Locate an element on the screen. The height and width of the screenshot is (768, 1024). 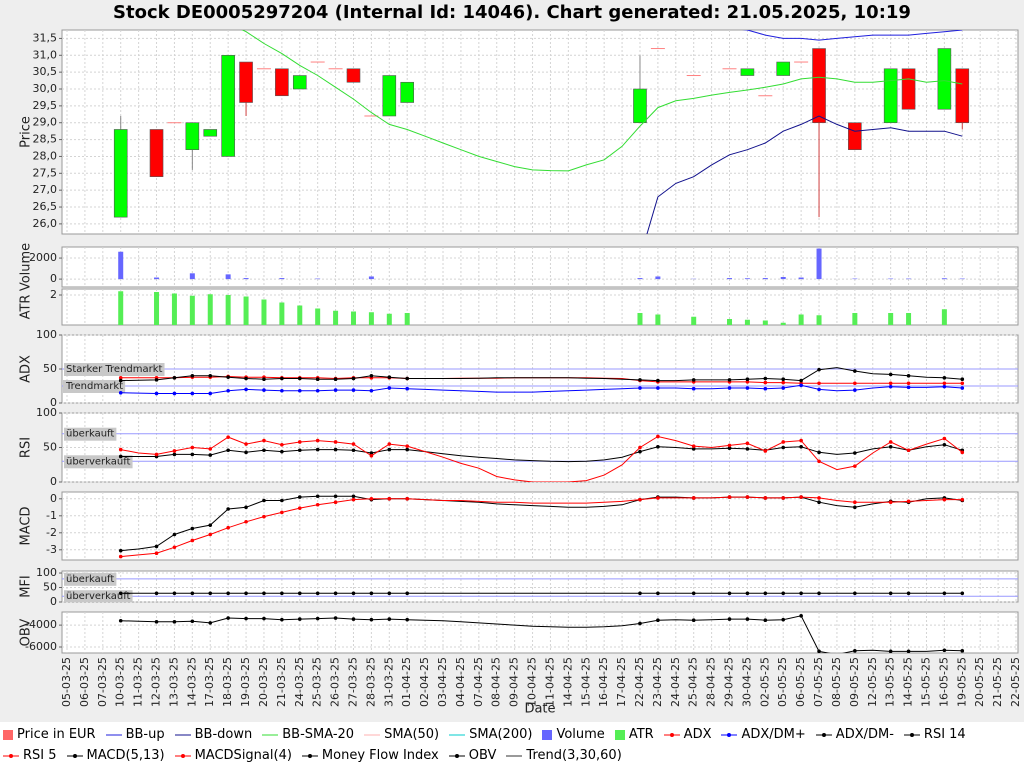
x-tick-label: 29-04-25 is located at coordinates (729, 682).